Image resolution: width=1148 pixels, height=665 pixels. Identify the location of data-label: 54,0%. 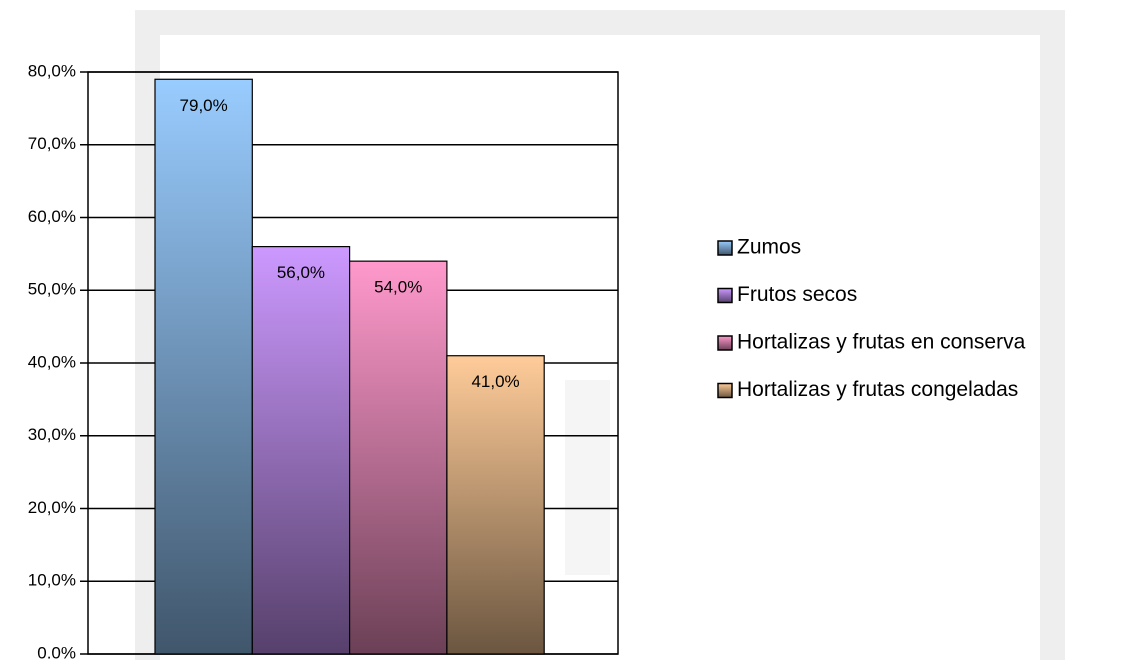
(398, 287).